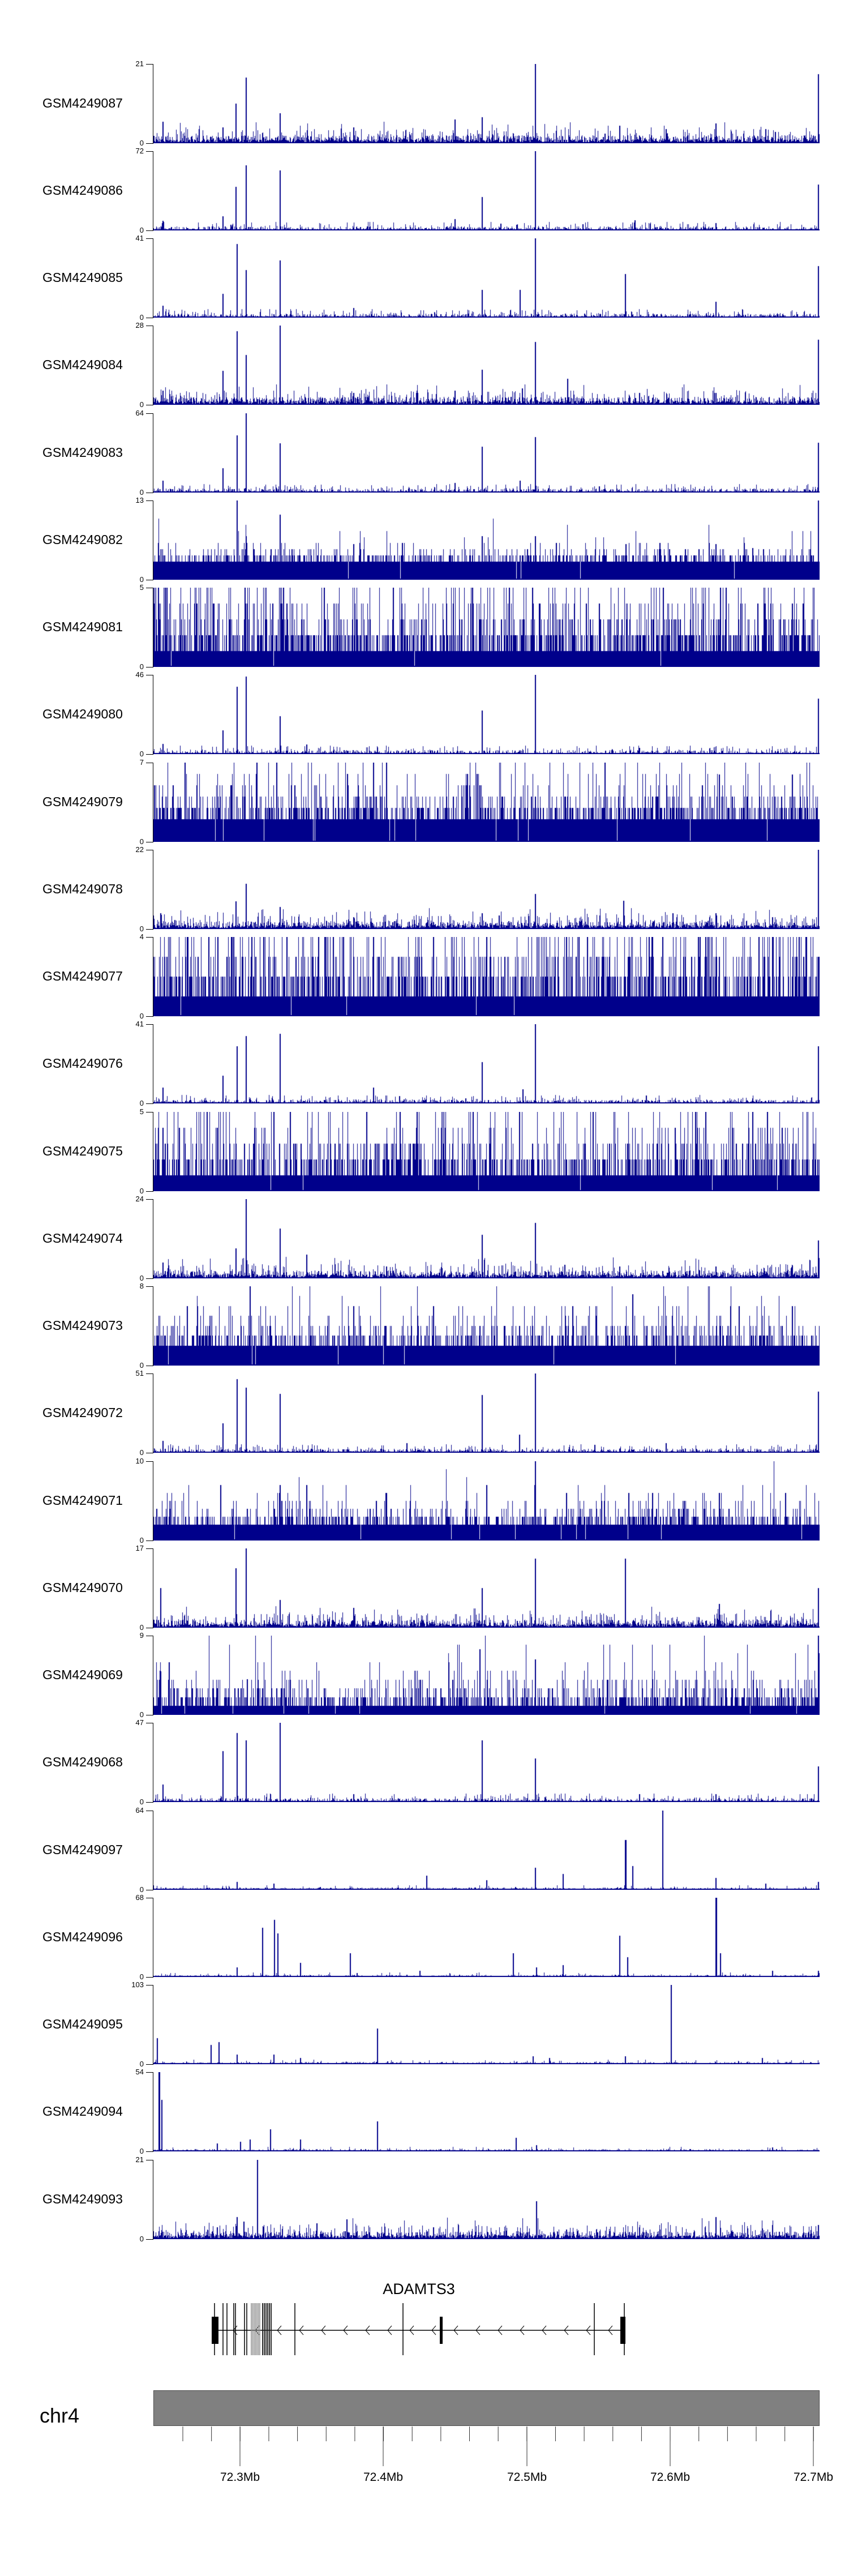 This screenshot has height=2576, width=849. I want to click on y-axis-max: 7, so click(141, 762).